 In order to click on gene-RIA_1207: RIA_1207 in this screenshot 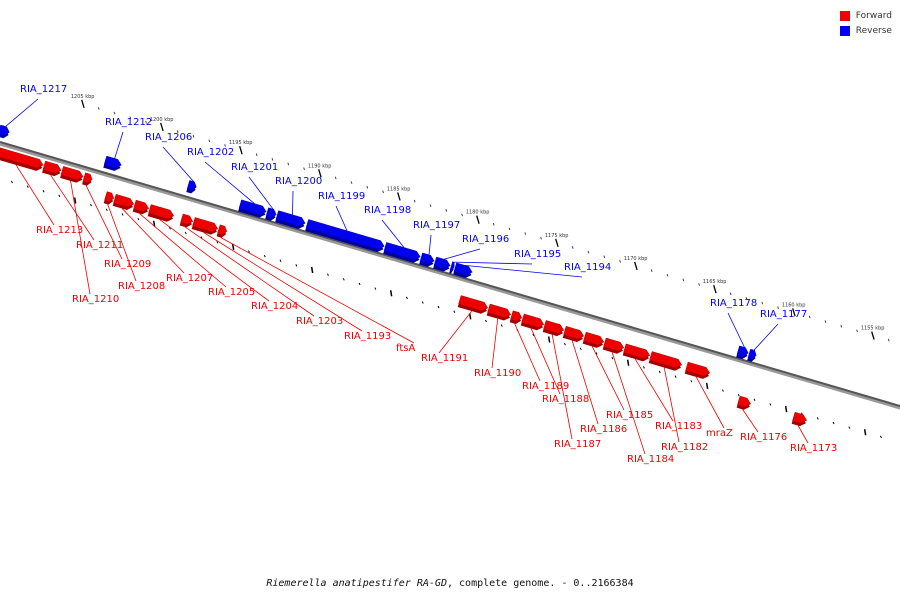, I will do `click(162, 239)`.